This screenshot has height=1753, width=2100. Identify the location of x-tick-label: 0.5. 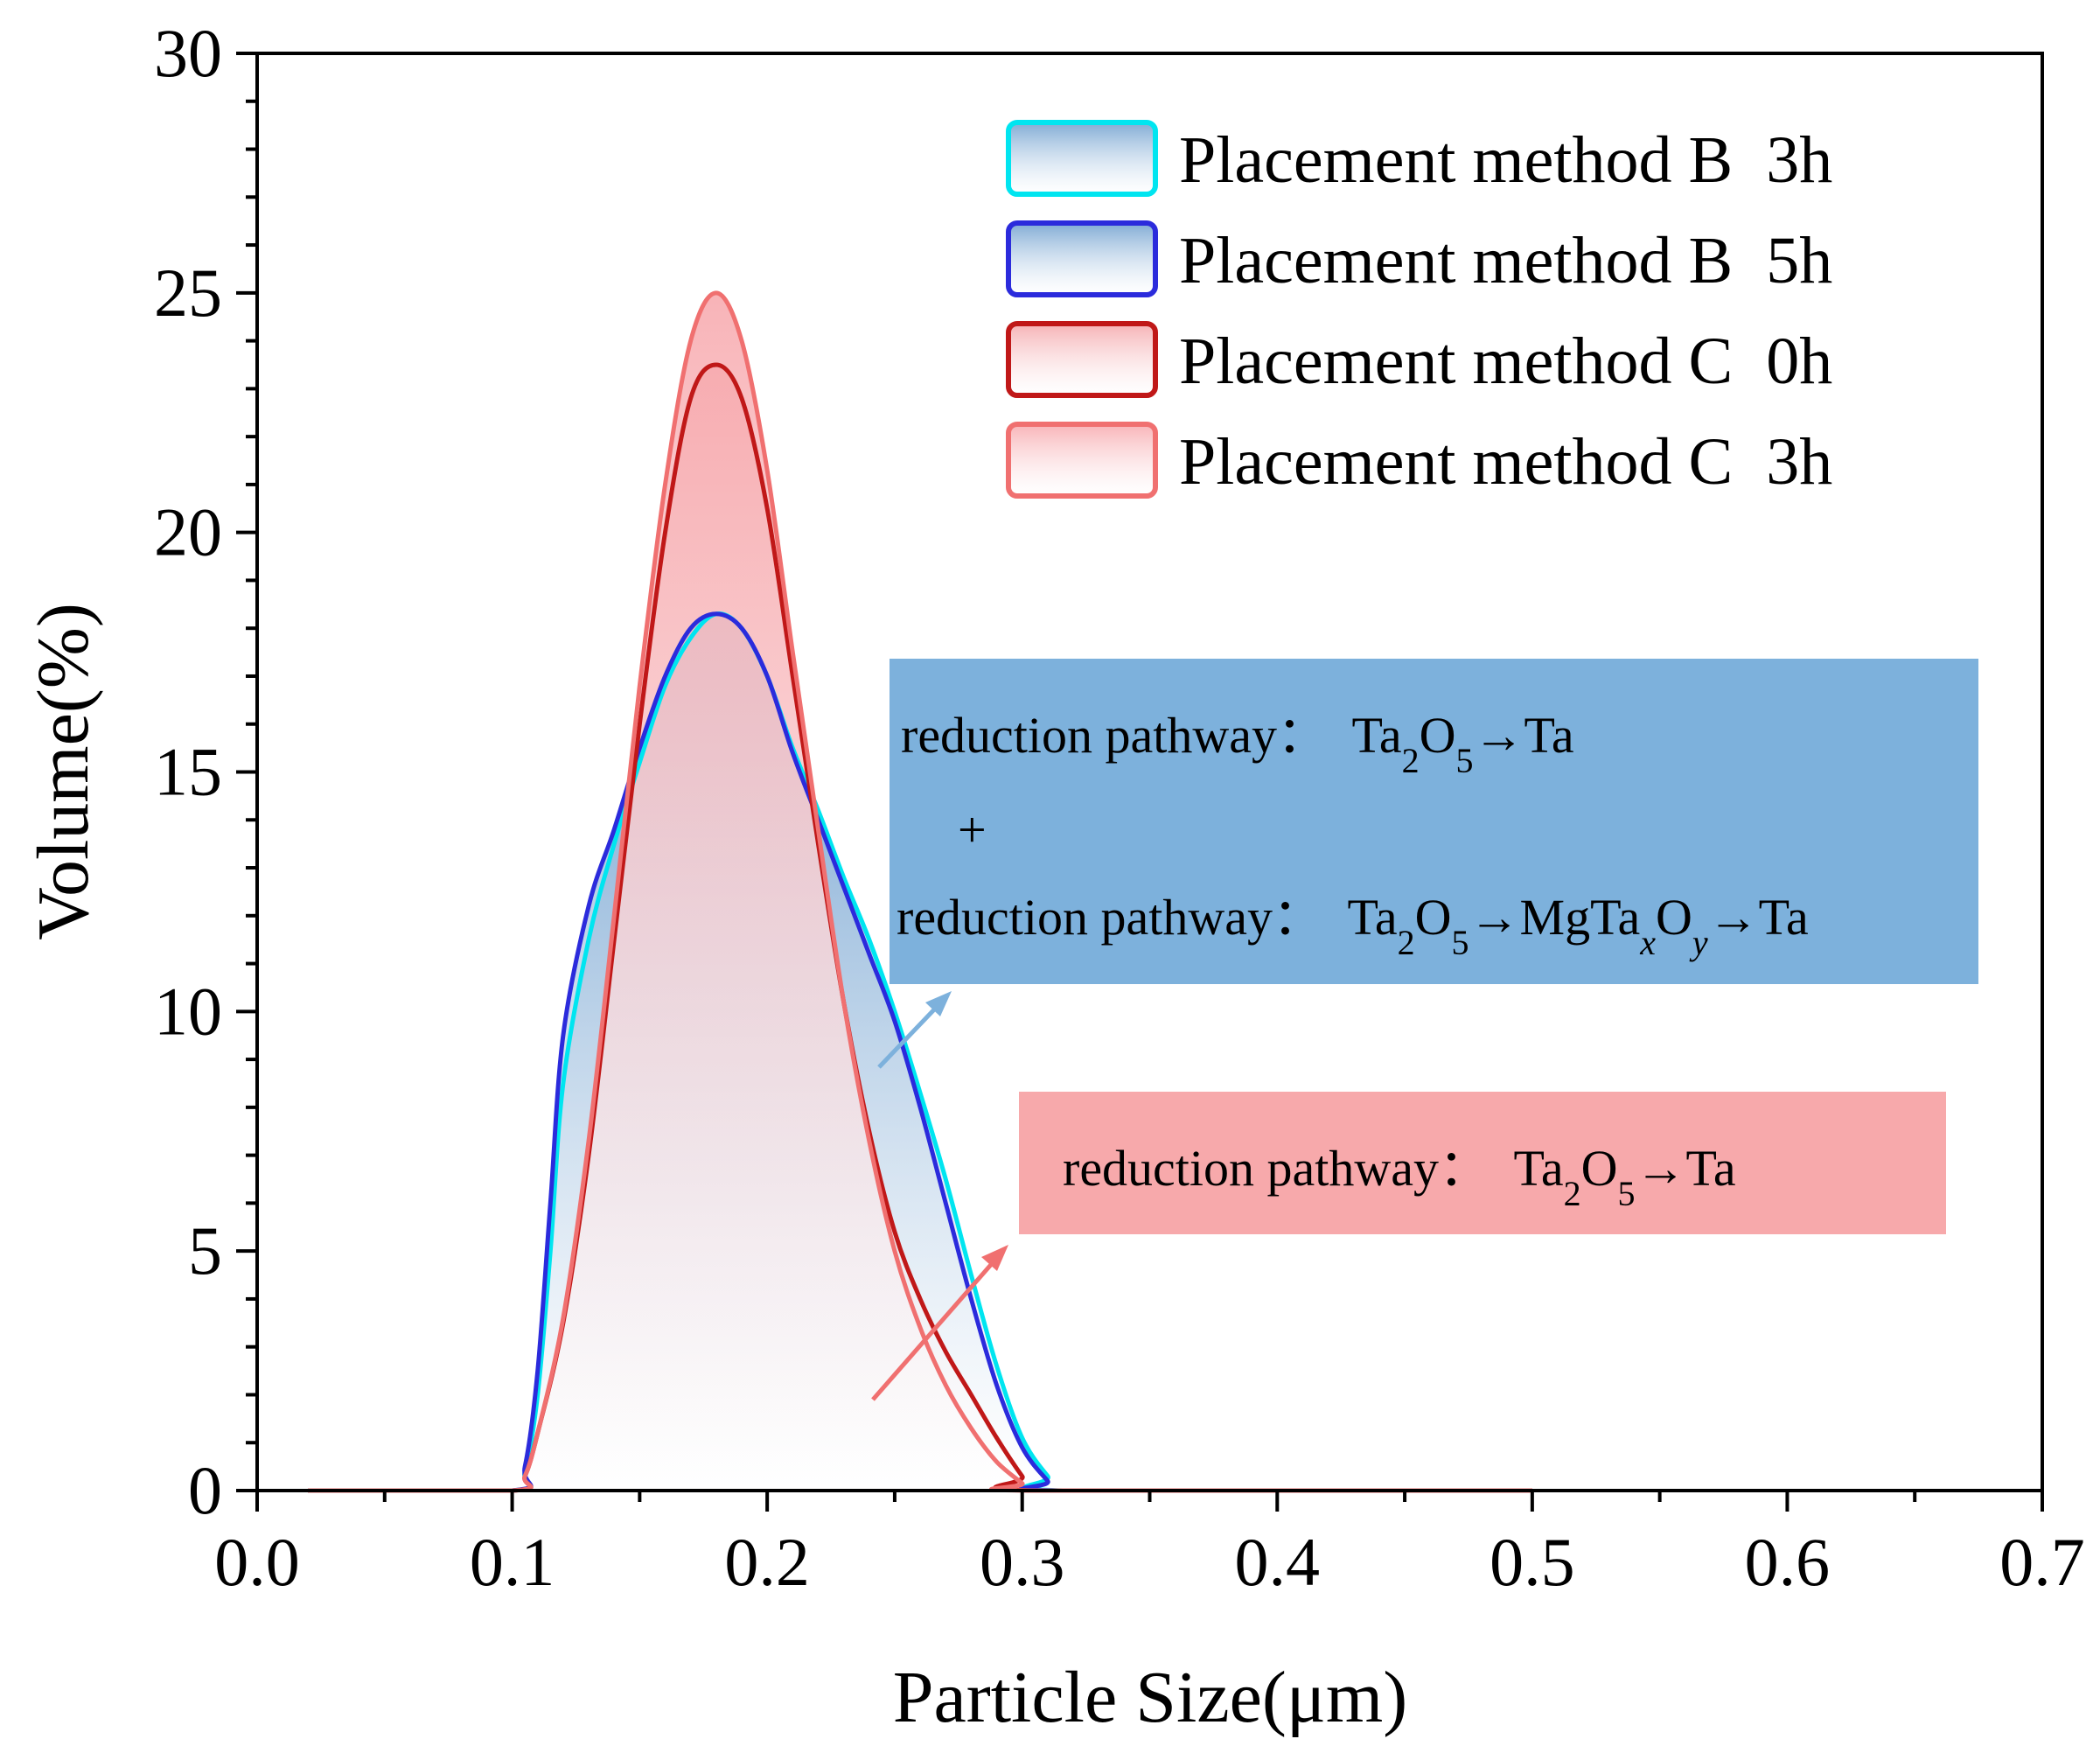
(1532, 1562).